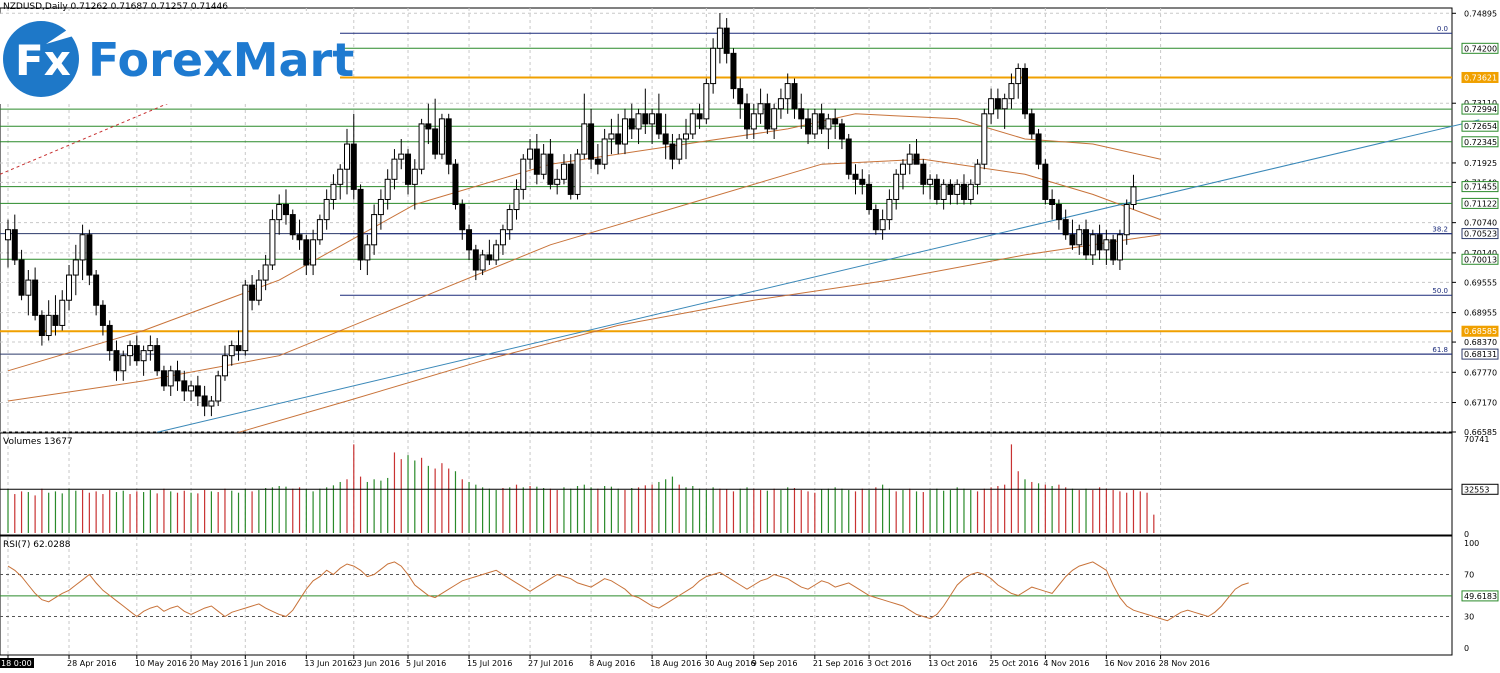  Describe the element at coordinates (1466, 648) in the screenshot. I see `rsi-tick-label: 0` at that location.